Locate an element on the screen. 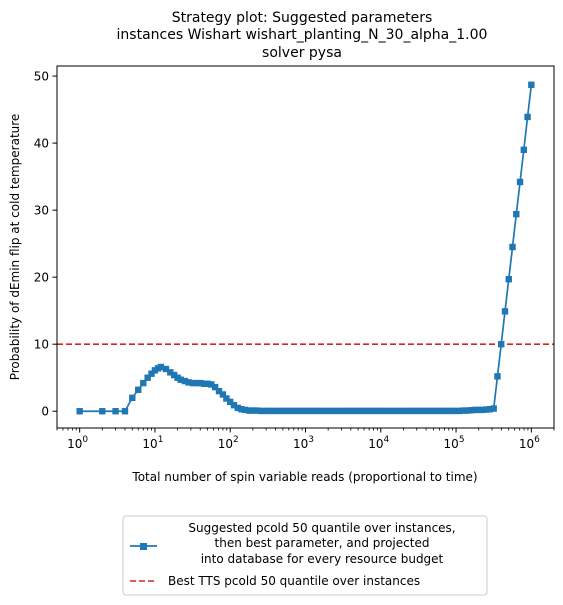  y-tick-label: 50 is located at coordinates (41, 77).